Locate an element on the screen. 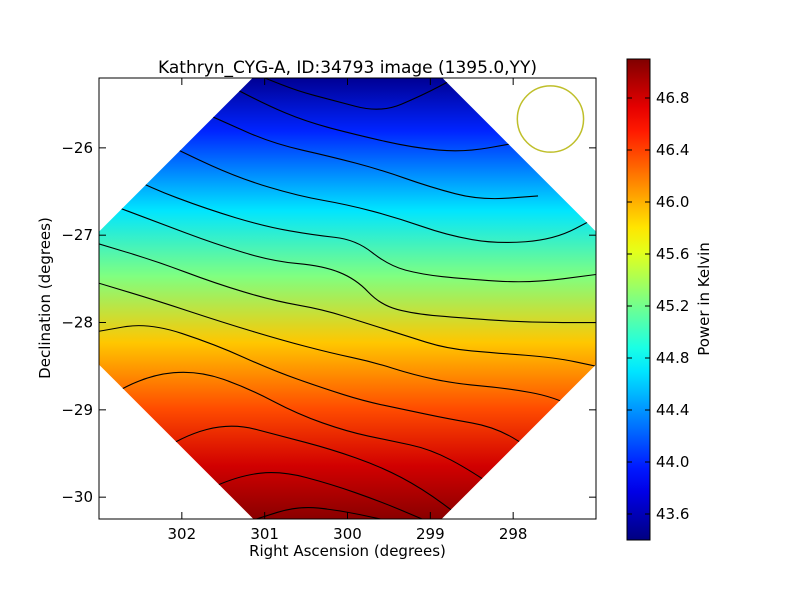  y-tick-label: −30 is located at coordinates (77, 497).